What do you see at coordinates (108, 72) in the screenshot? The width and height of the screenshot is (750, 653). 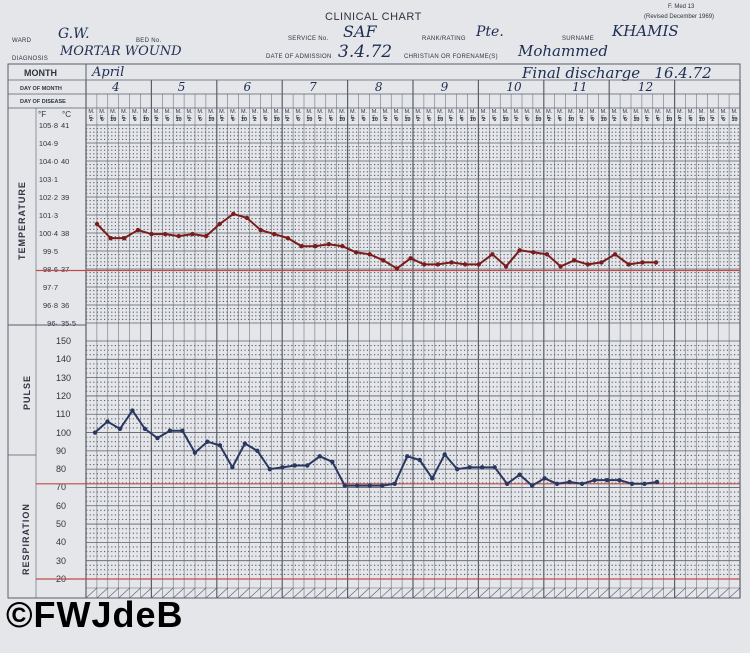 I see `month-value: April` at bounding box center [108, 72].